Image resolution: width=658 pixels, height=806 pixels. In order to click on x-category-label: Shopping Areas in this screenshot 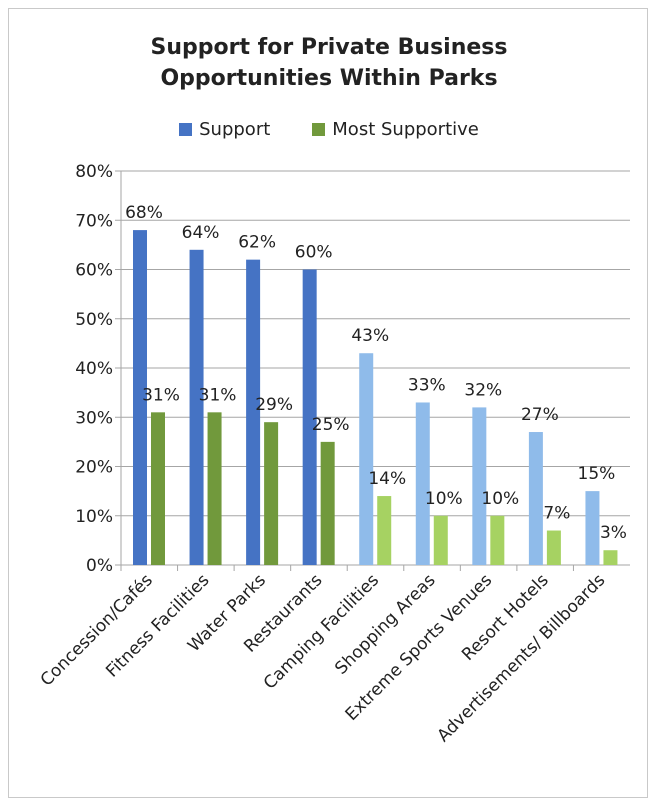, I will do `click(385, 624)`.